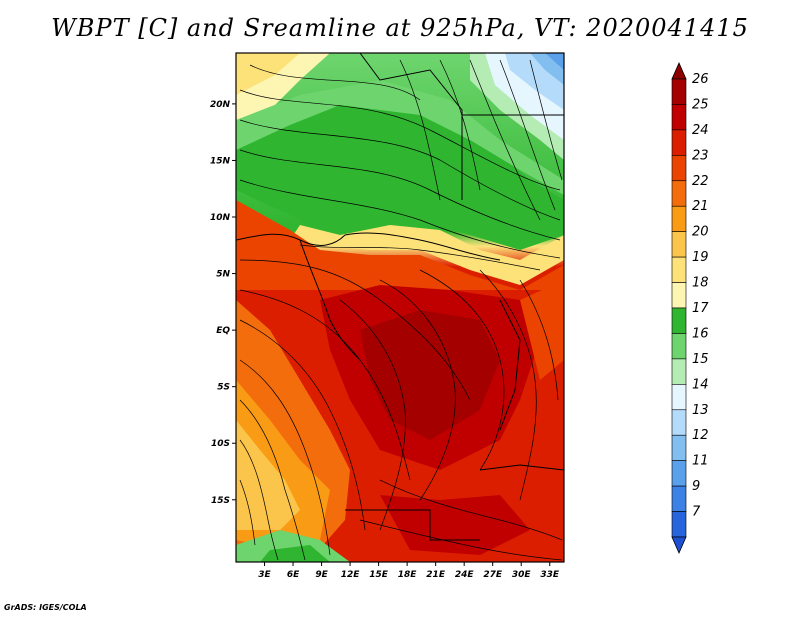 The height and width of the screenshot is (618, 800). What do you see at coordinates (700, 283) in the screenshot?
I see `colorbar-label: 18` at bounding box center [700, 283].